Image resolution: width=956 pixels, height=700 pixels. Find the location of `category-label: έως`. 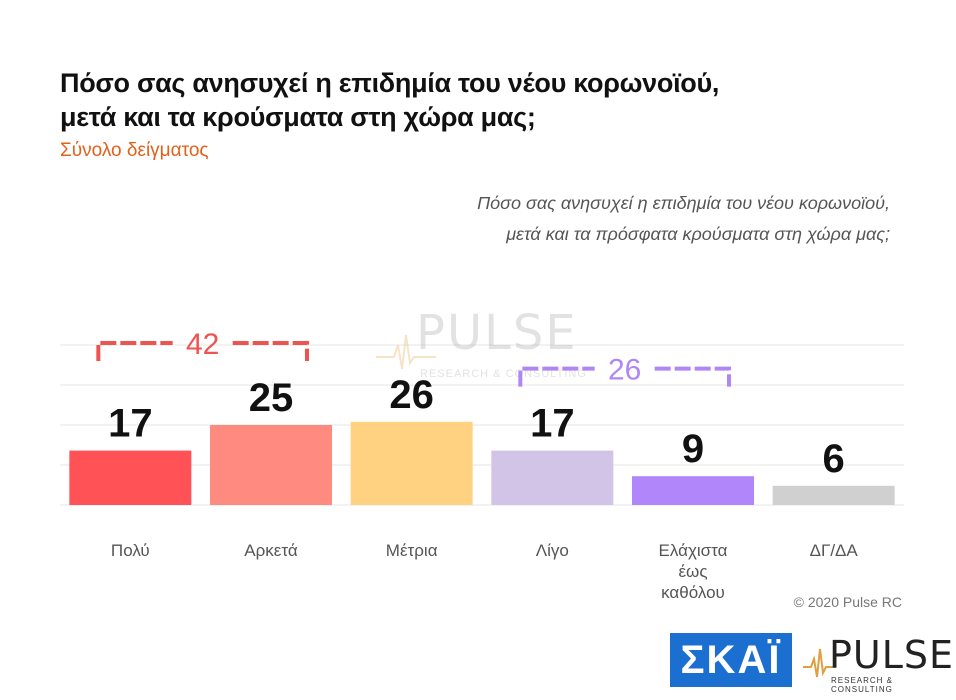

category-label: έως is located at coordinates (692, 571).